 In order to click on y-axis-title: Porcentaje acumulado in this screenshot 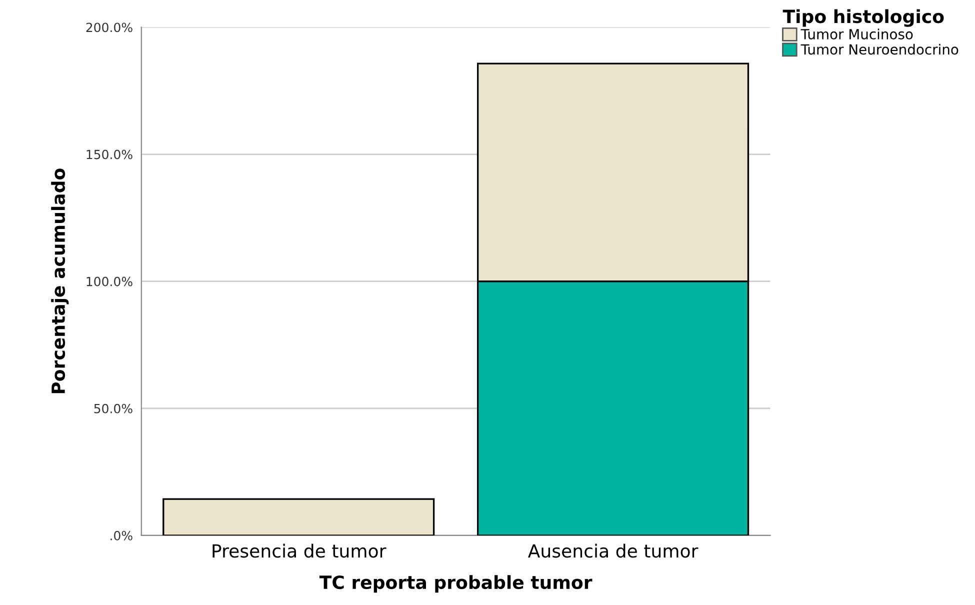, I will do `click(60, 281)`.